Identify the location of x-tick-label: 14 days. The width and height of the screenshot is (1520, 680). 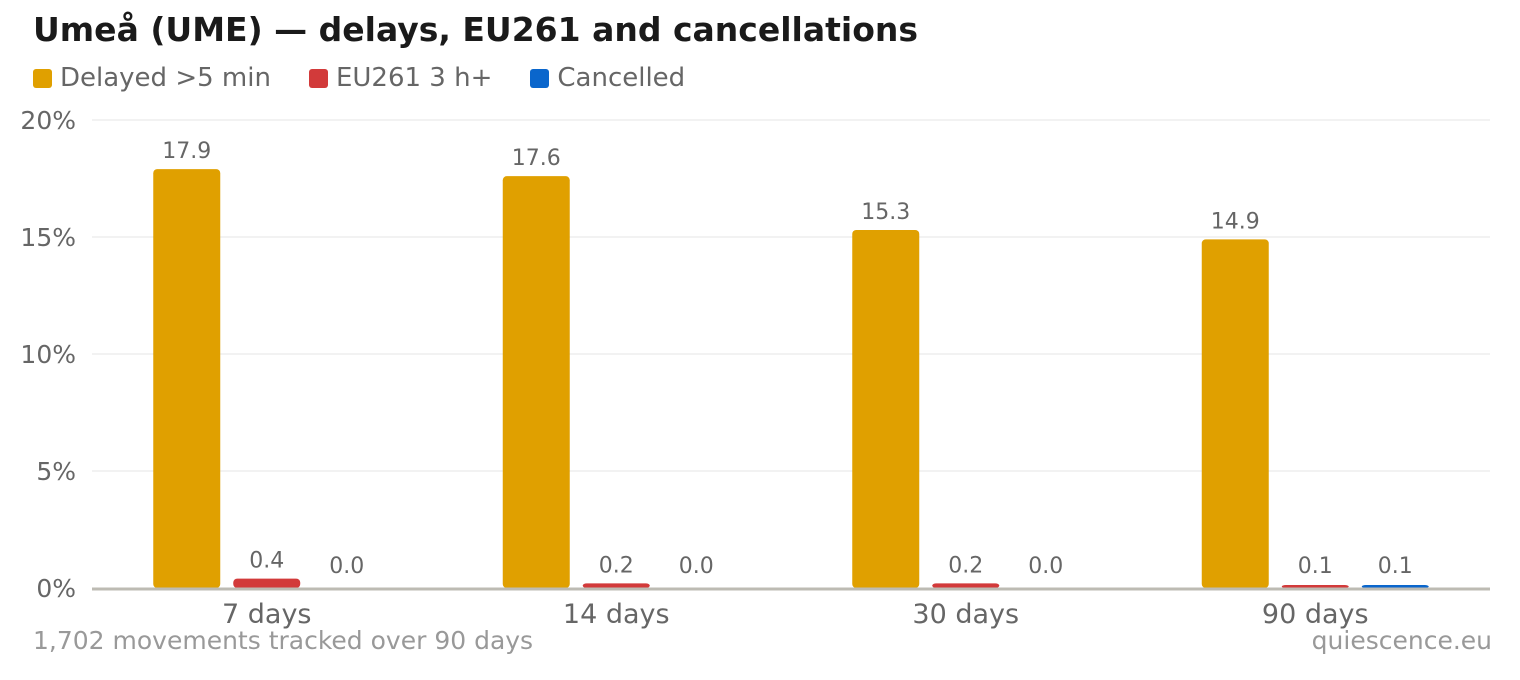
(616, 614).